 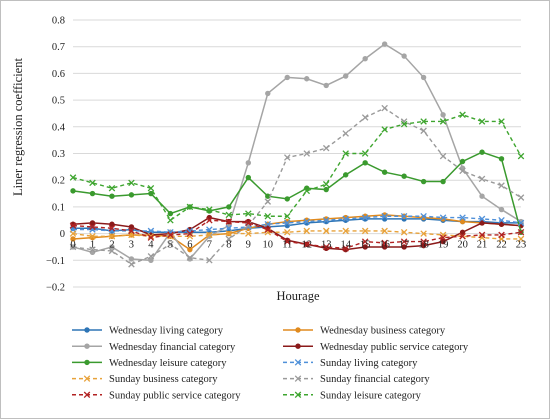 I want to click on x-tick-label: 18, so click(x=423, y=245).